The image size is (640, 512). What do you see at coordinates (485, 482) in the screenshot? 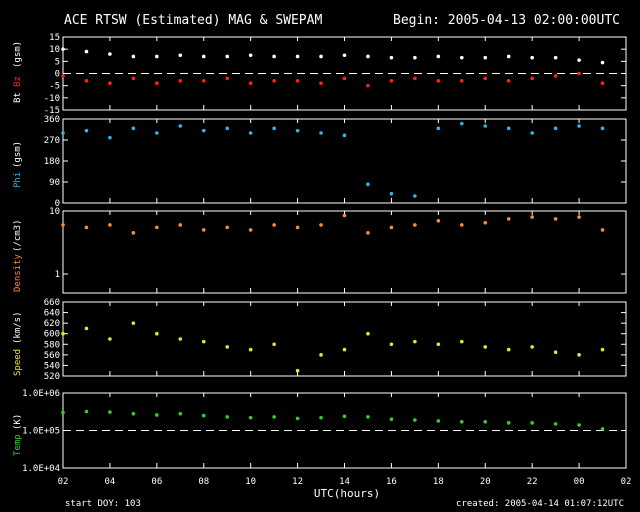
I see `x-tick-label: 20` at bounding box center [485, 482].